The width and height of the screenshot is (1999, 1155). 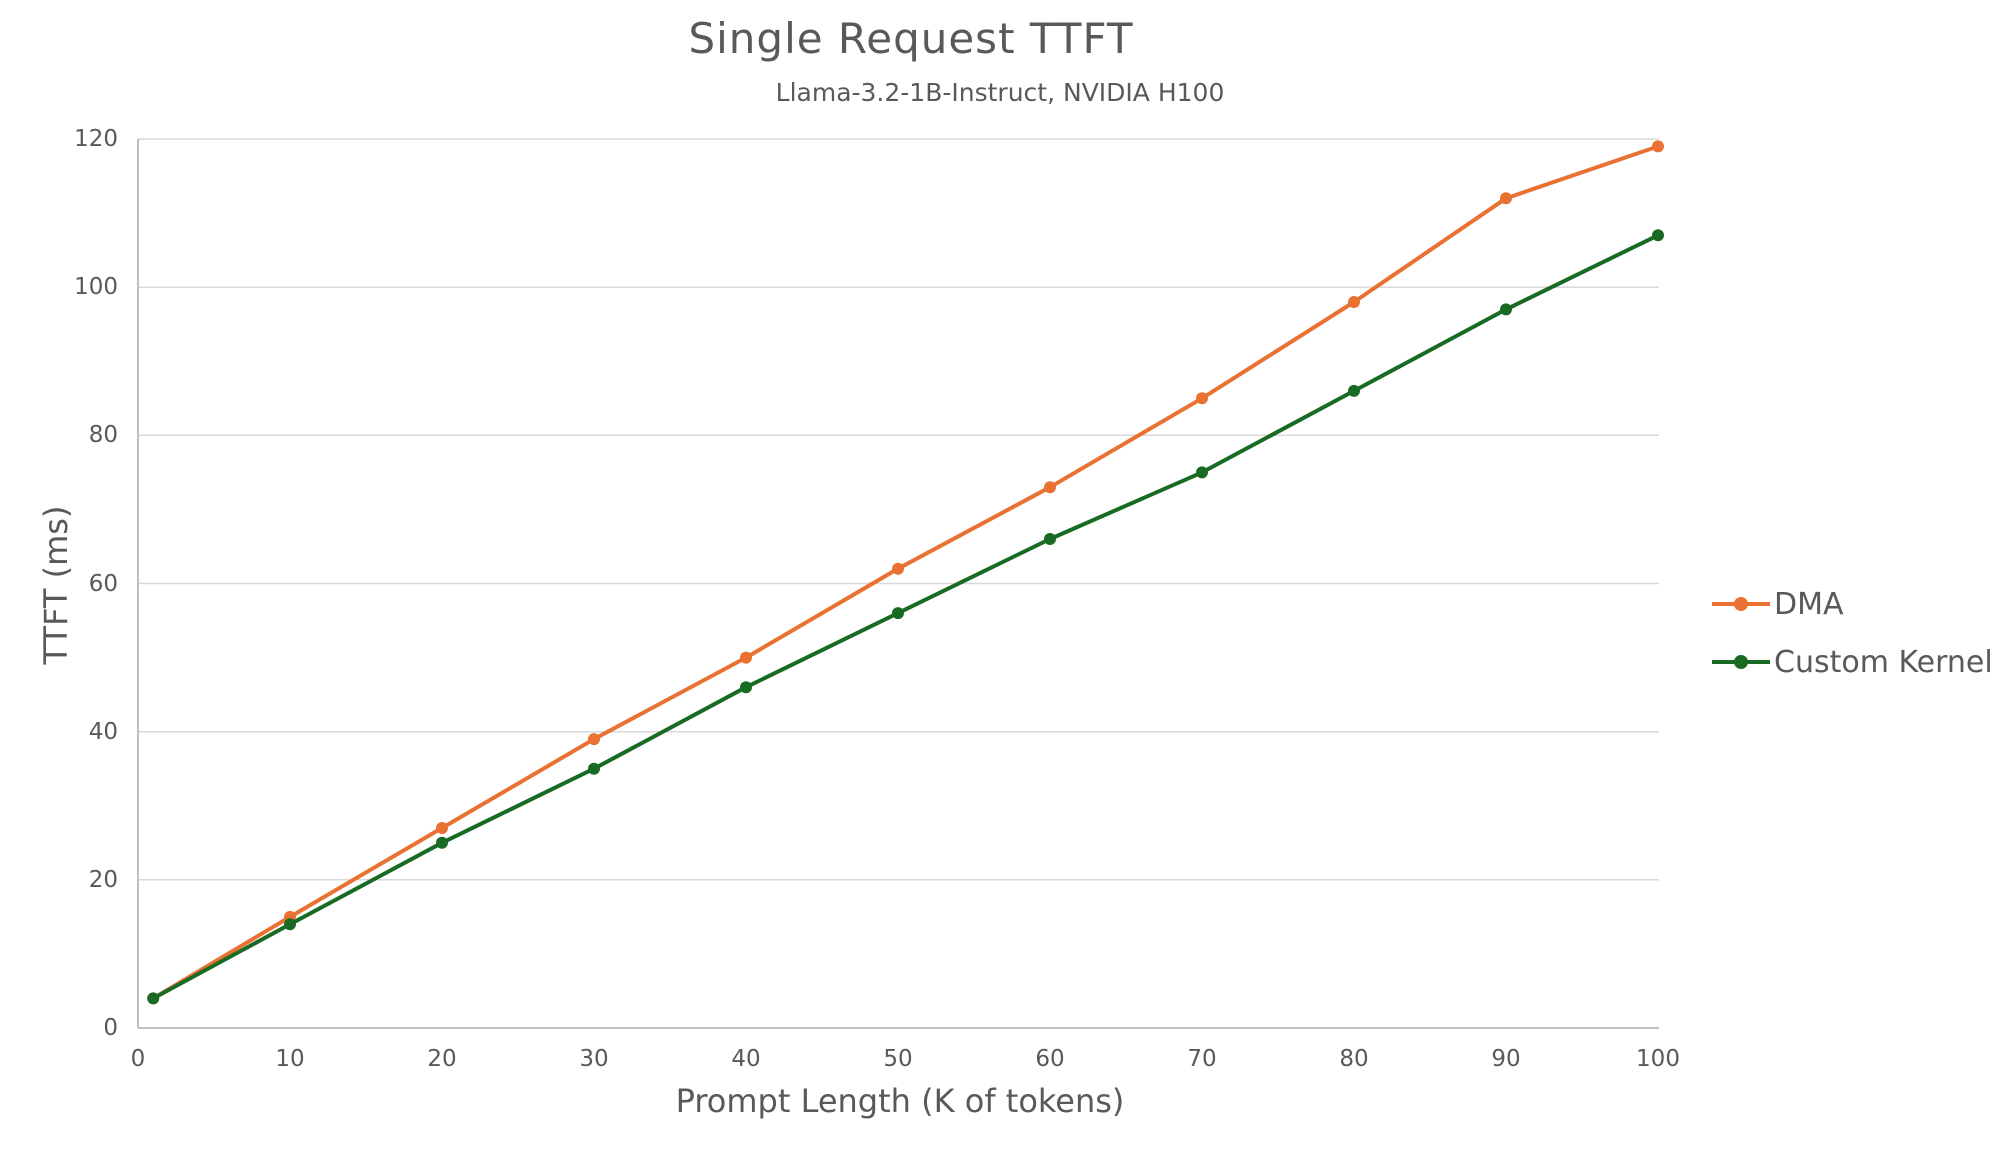 I want to click on y-tick-label-0: 0, so click(x=110, y=1028).